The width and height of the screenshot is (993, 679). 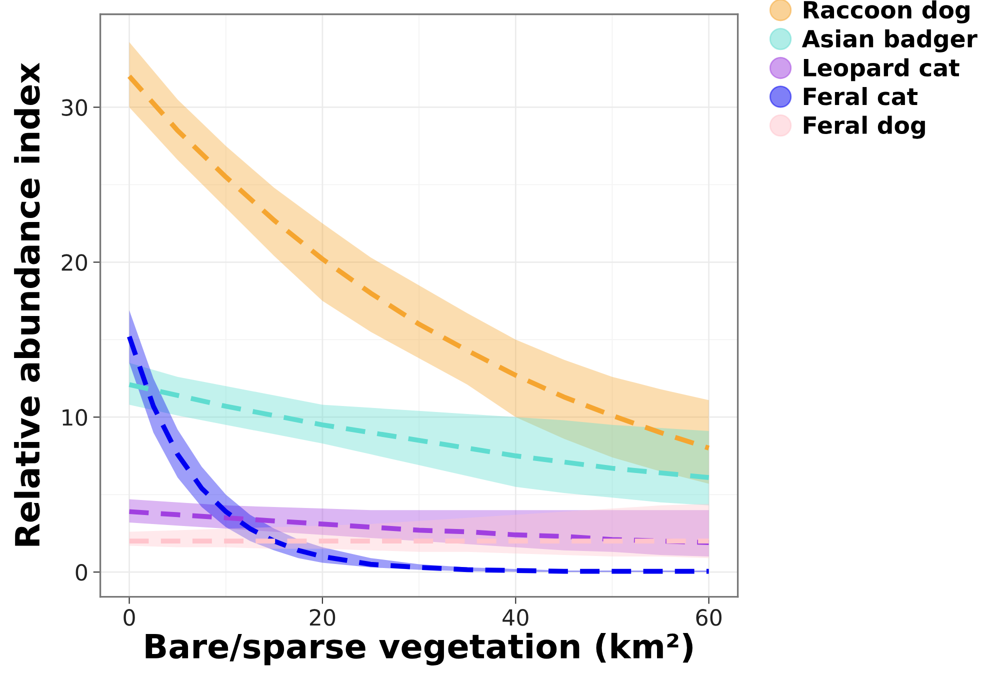 I want to click on legend-label: Raccoon dog, so click(x=887, y=12).